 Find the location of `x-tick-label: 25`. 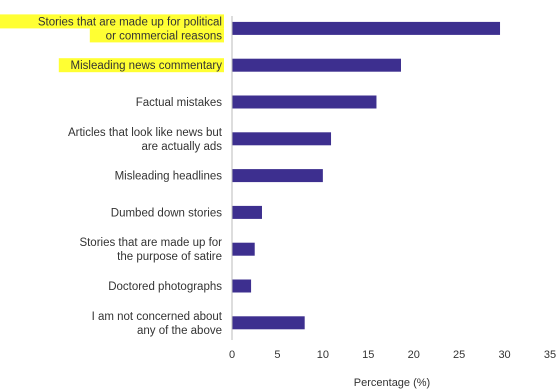

x-tick-label: 25 is located at coordinates (459, 355).